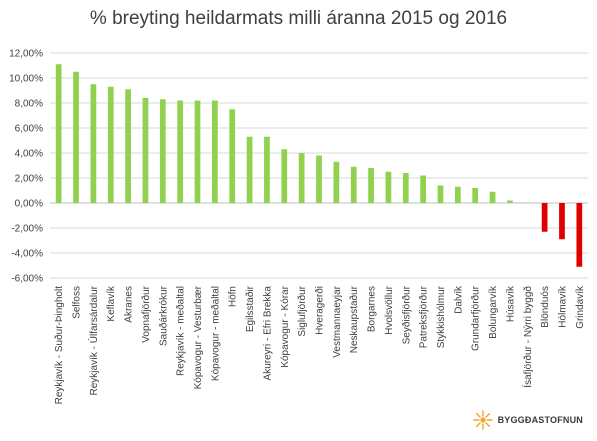 This screenshot has height=441, width=597. Describe the element at coordinates (27, 254) in the screenshot. I see `y-tick-label: -4,00%` at that location.